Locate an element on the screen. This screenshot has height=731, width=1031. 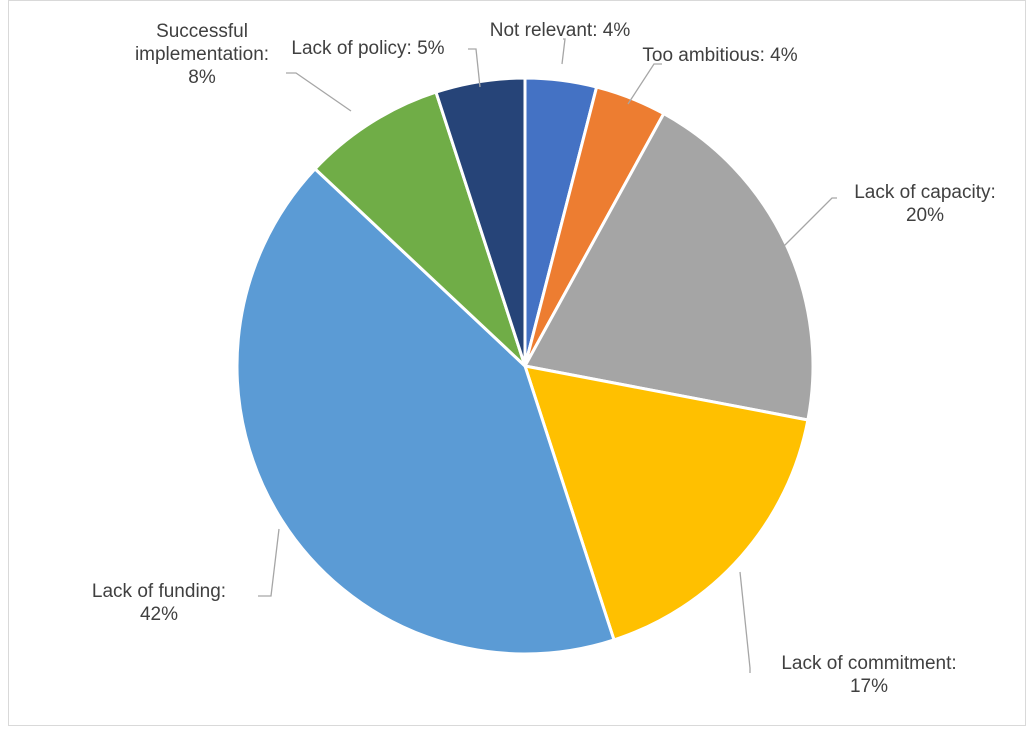
data-label-lack-of-policy: Lack of policy: 5% is located at coordinates (367, 48).